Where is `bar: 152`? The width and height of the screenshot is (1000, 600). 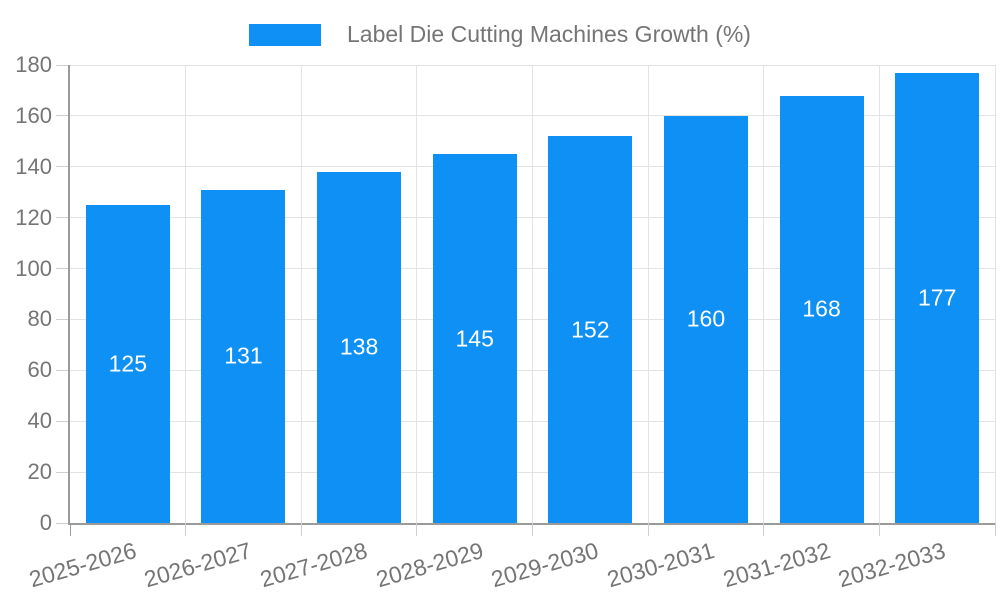
bar: 152 is located at coordinates (590, 329).